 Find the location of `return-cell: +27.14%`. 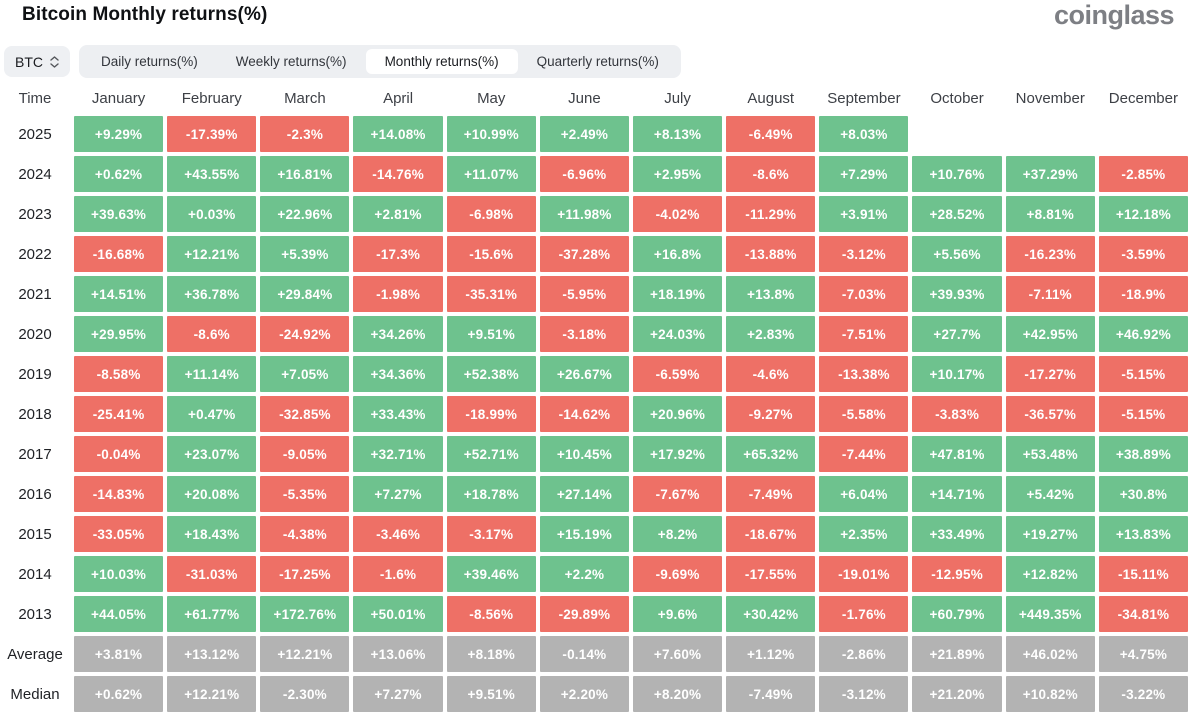

return-cell: +27.14% is located at coordinates (584, 494).